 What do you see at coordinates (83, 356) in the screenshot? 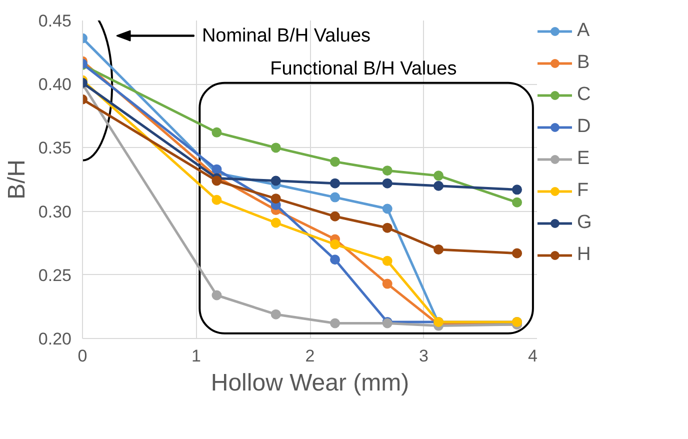
I see `x-tick-label: 0` at bounding box center [83, 356].